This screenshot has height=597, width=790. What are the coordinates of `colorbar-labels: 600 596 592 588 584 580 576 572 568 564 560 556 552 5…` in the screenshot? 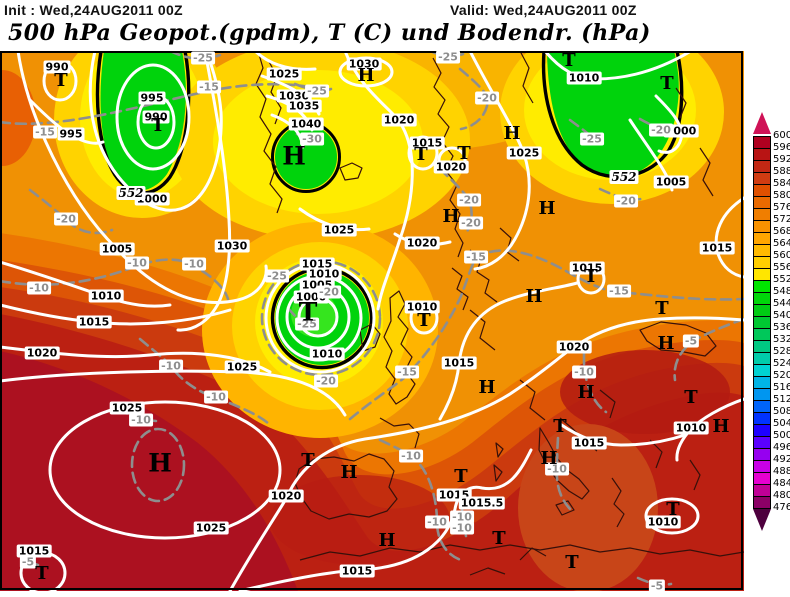 It's located at (770, 327).